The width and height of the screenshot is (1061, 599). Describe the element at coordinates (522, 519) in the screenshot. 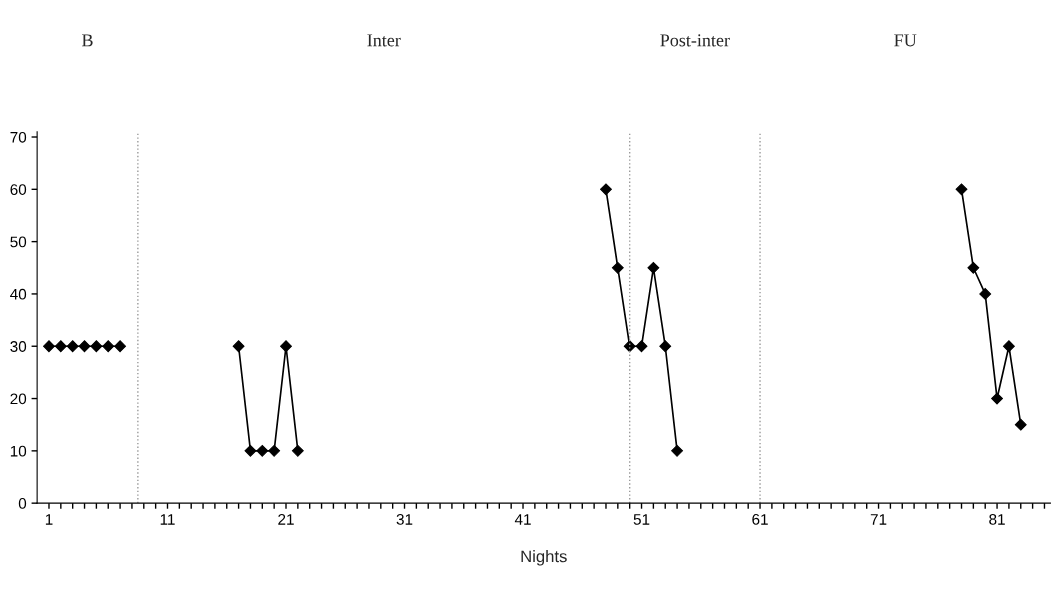

I see `x-tick-label: 41` at that location.